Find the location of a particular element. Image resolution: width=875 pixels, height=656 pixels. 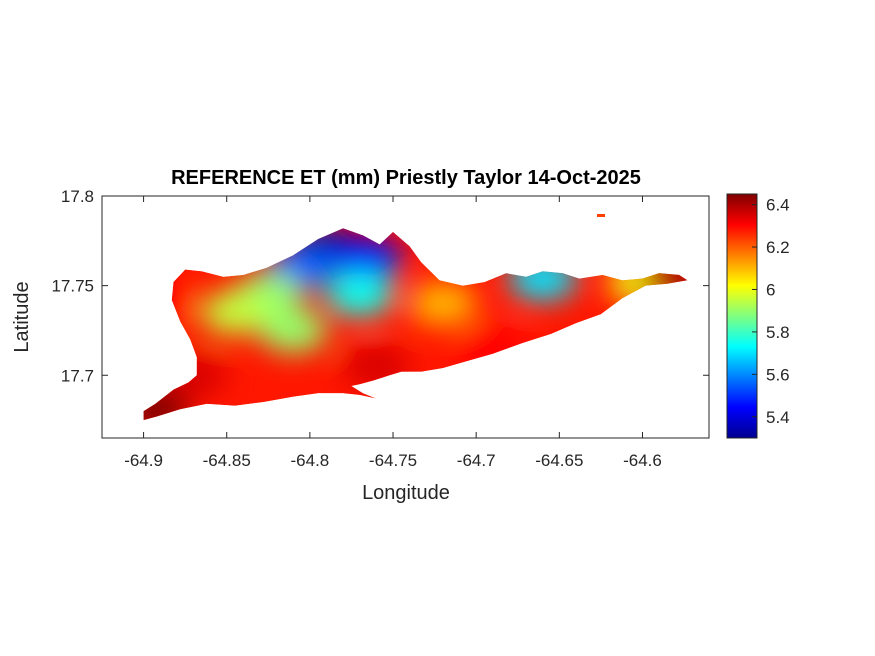

x-tick-label: -64.7 is located at coordinates (476, 460).